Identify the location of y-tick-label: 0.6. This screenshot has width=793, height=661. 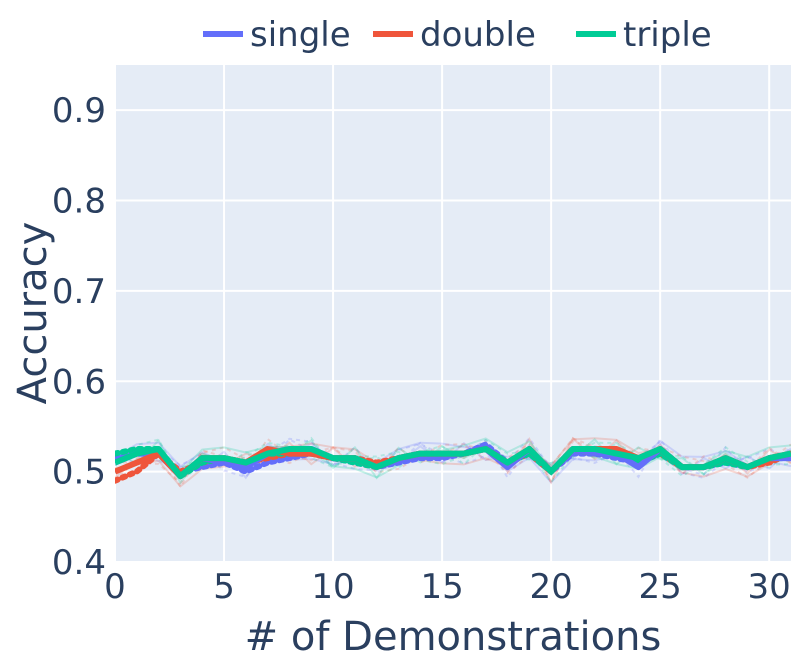
(79, 382).